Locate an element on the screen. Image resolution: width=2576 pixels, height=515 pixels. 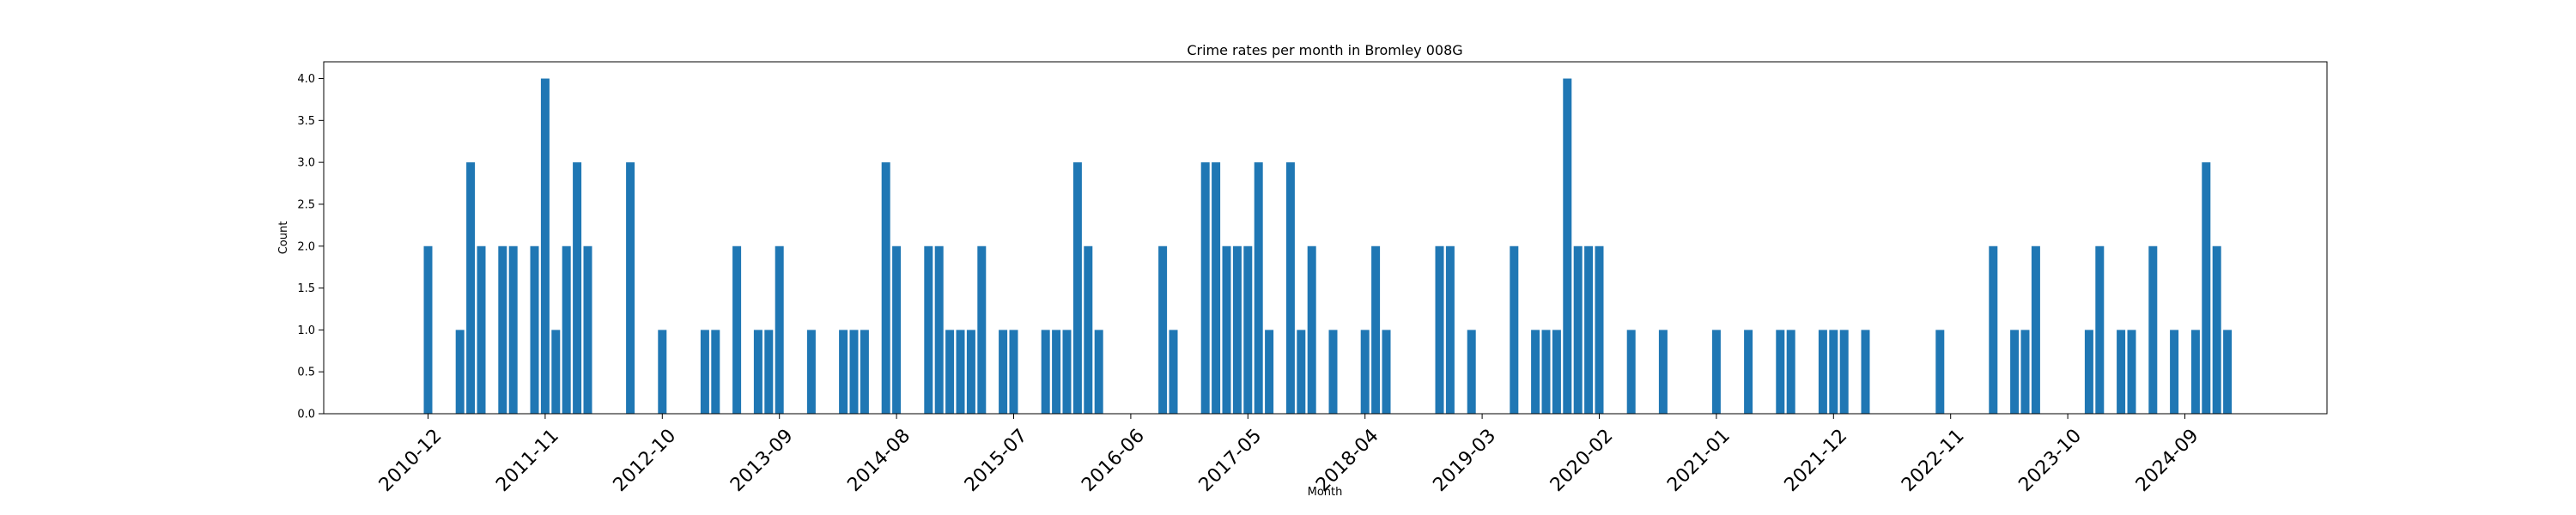
x-tick-label: 2016-06 is located at coordinates (1113, 460).